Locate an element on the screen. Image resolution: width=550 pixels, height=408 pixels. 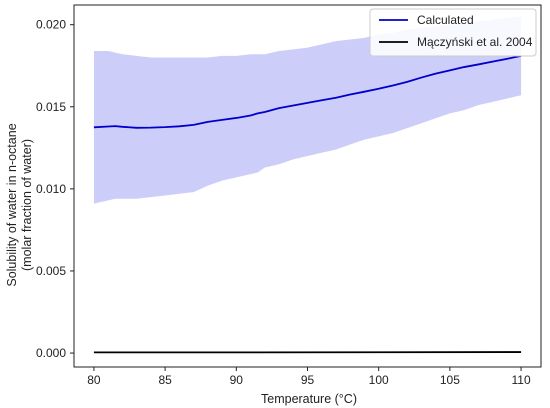
calculated-line is located at coordinates (307, 92).